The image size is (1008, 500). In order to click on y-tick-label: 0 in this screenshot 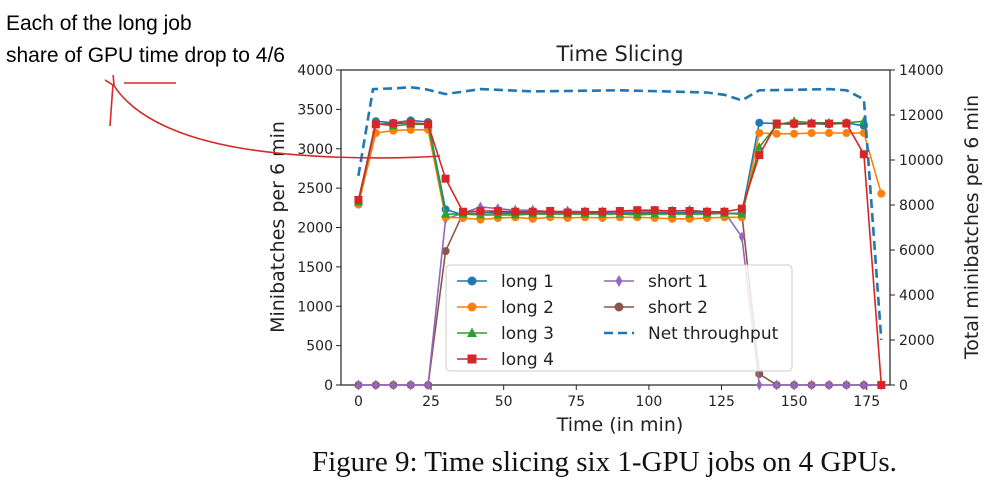, I will do `click(328, 386)`.